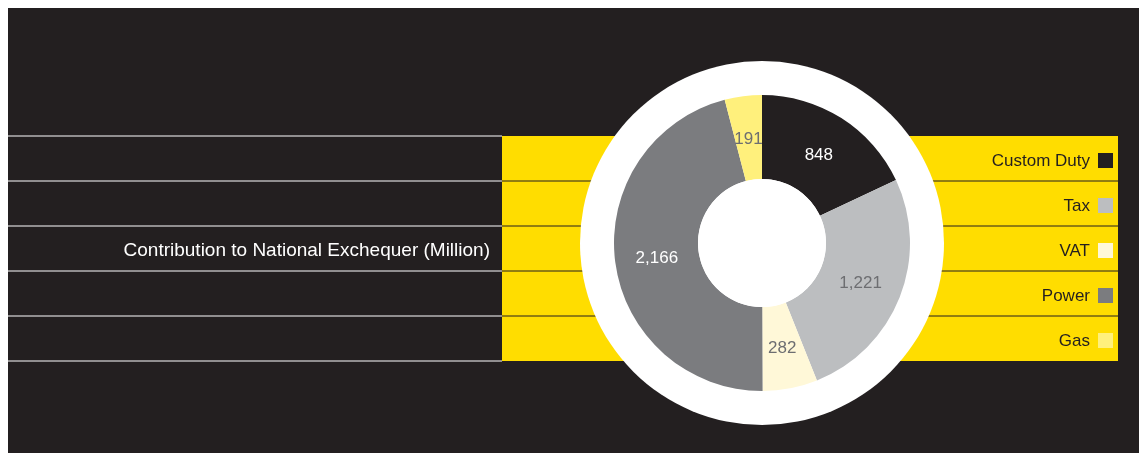 This screenshot has width=1139, height=453. What do you see at coordinates (819, 154) in the screenshot?
I see `data-label: 848` at bounding box center [819, 154].